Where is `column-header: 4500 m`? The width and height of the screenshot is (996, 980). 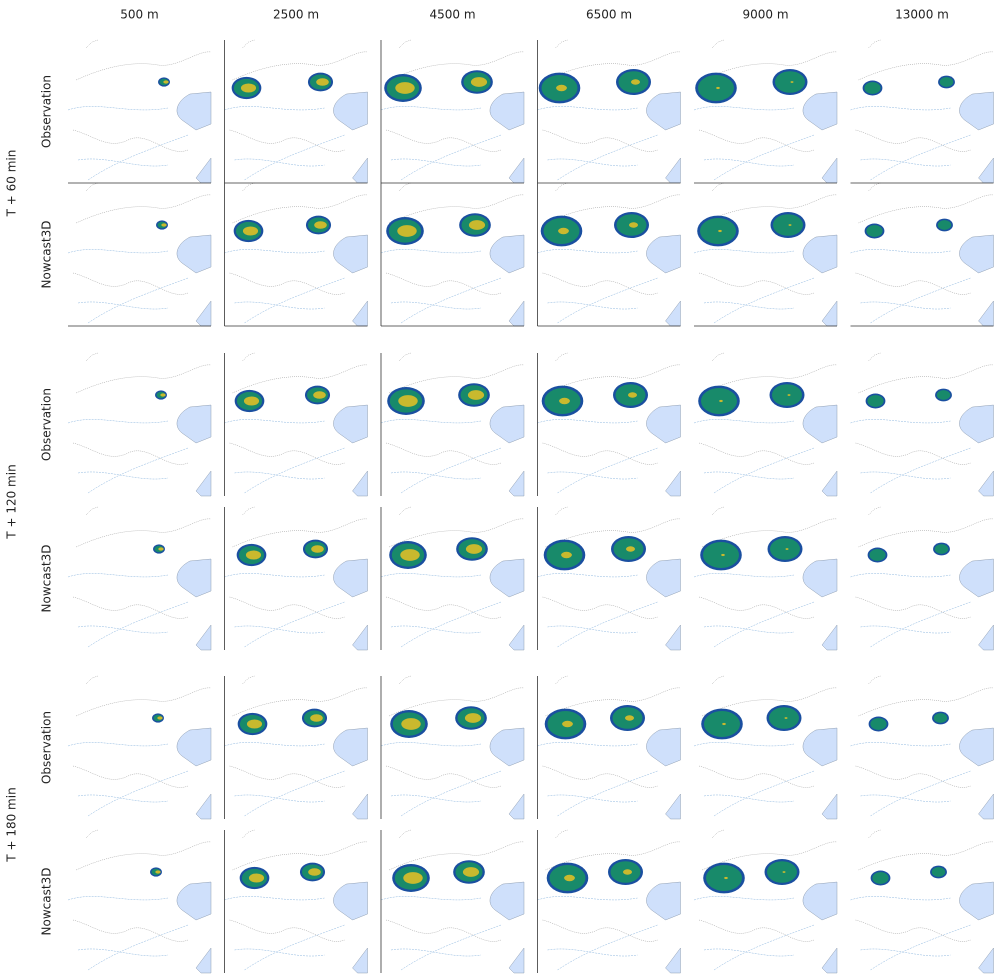 column-header: 4500 m is located at coordinates (452, 15).